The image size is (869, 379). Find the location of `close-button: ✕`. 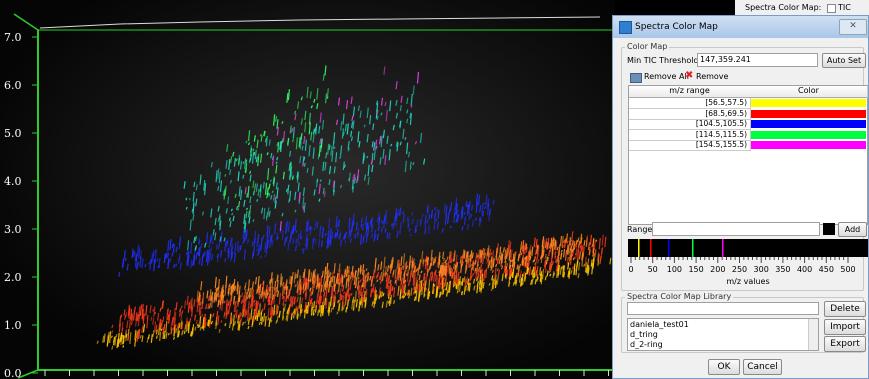

close-button: ✕ is located at coordinates (853, 27).